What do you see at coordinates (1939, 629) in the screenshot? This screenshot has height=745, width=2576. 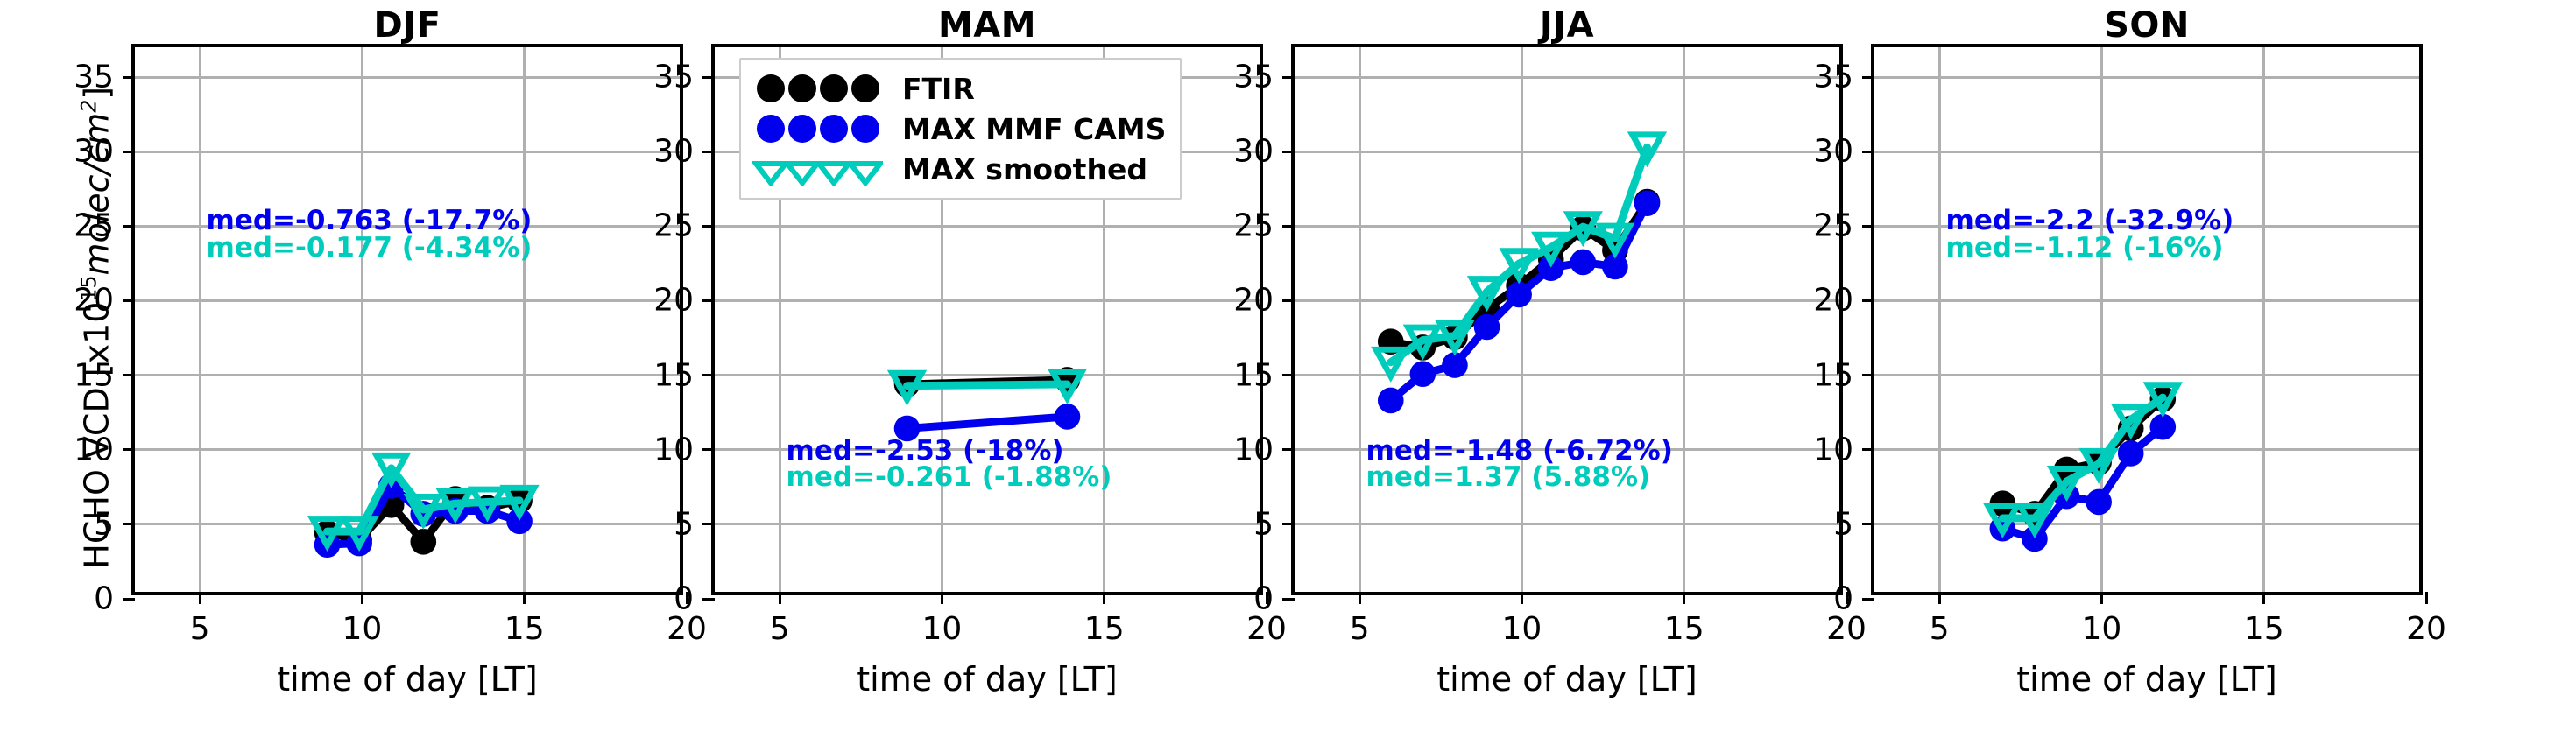 I see `x-tick-label: 5` at bounding box center [1939, 629].